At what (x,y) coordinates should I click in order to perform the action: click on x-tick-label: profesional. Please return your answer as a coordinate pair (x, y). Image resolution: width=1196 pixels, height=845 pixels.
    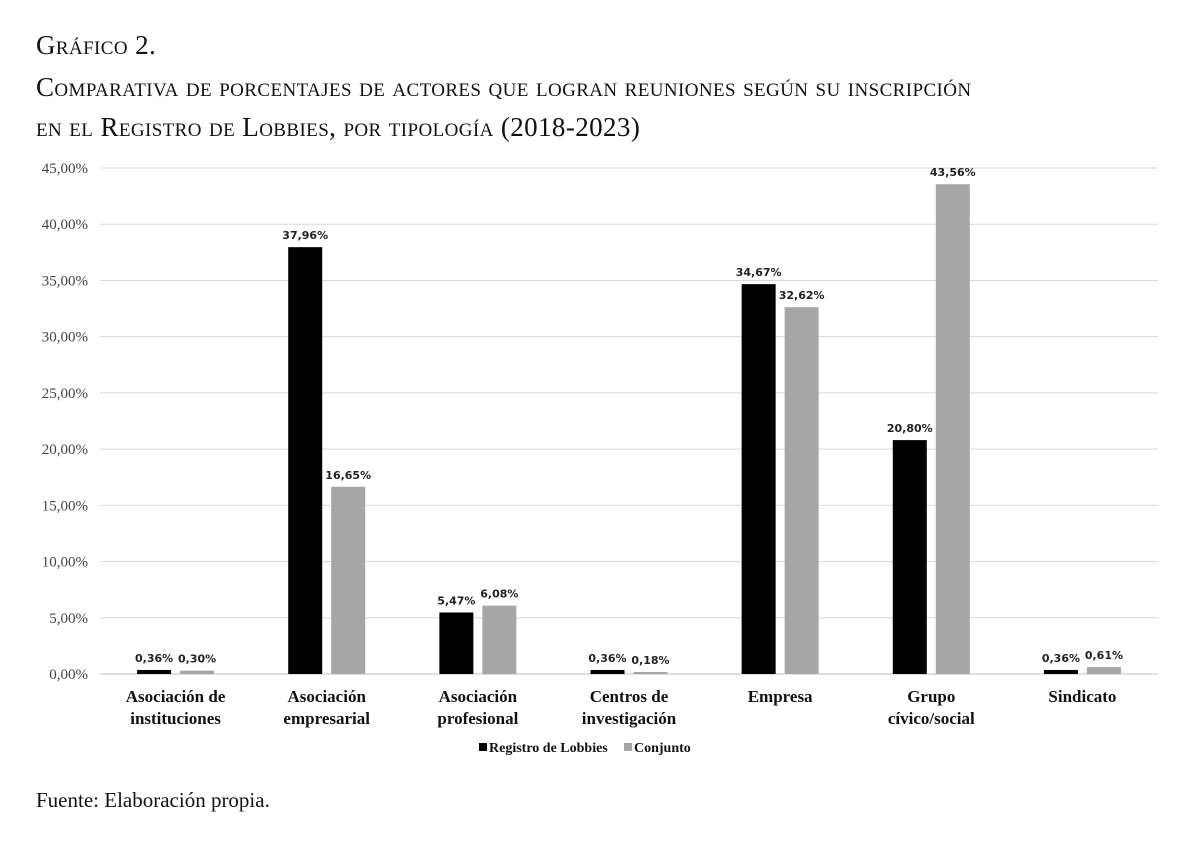
    Looking at the image, I should click on (477, 718).